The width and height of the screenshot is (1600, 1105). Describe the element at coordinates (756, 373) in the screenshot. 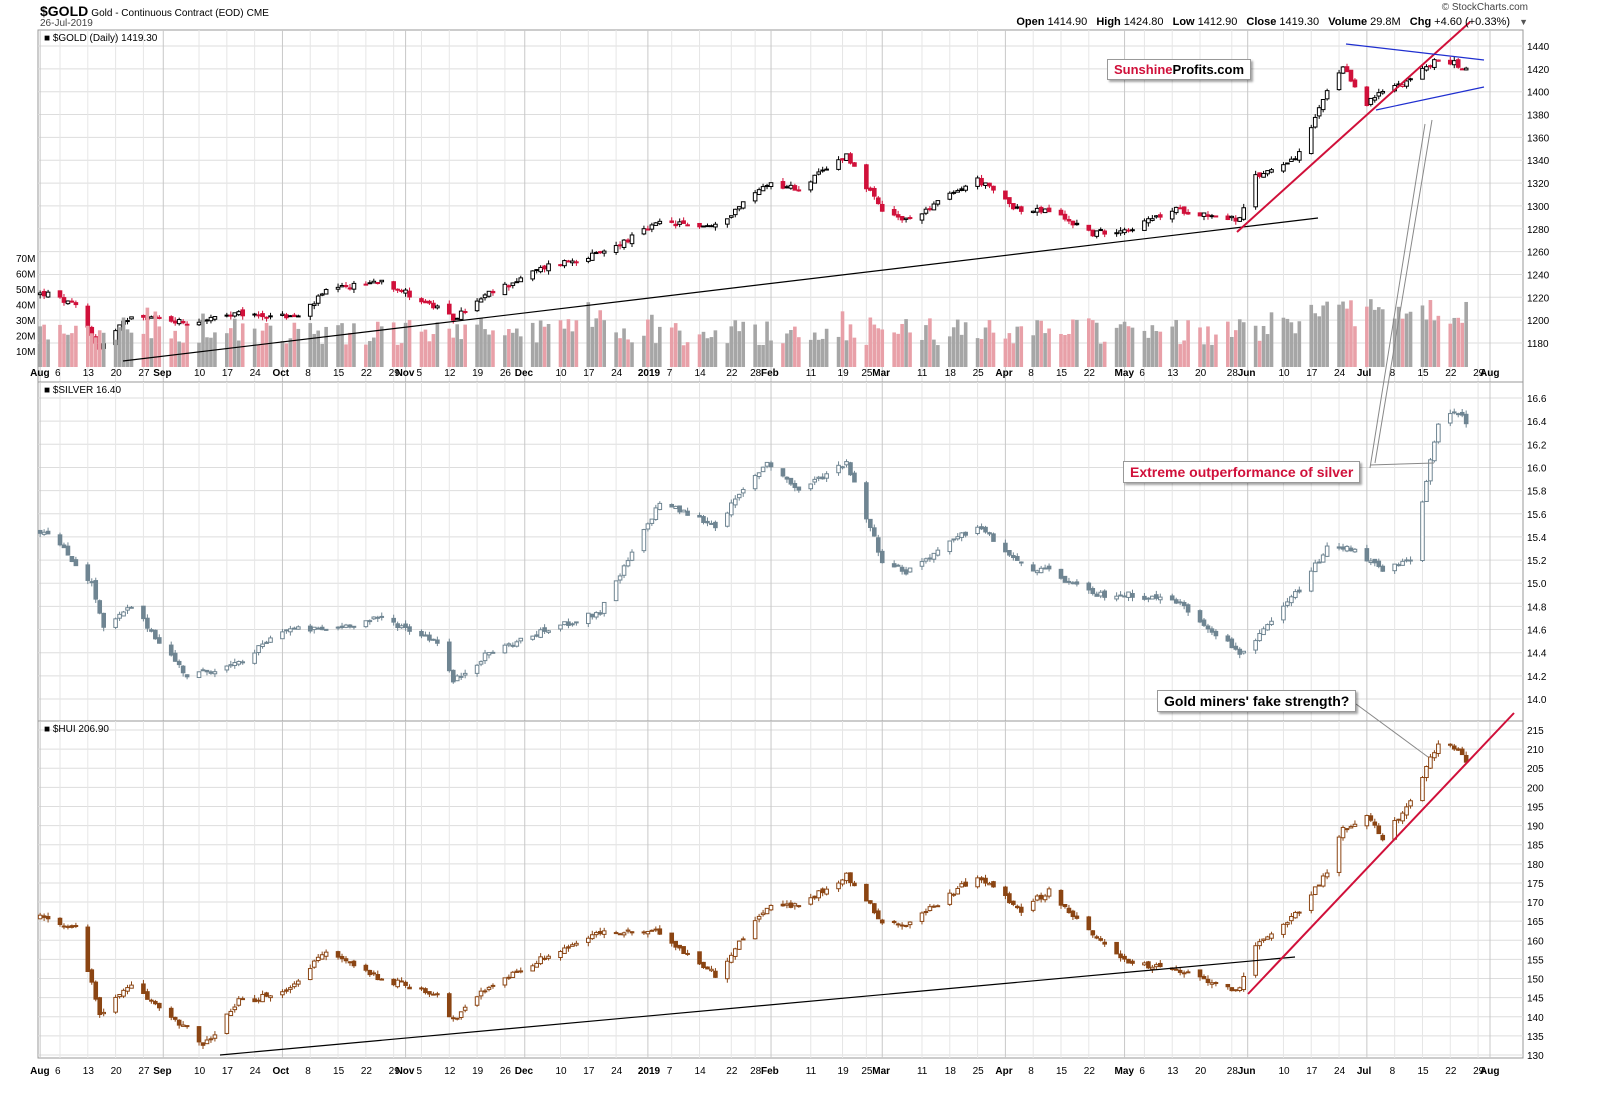

I see `x-tick-label: 28` at that location.